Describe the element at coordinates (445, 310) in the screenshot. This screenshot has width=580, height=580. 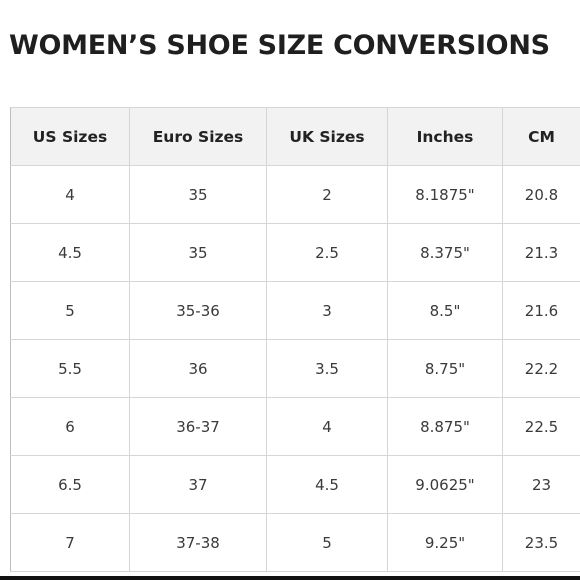
I see `cell-inches: 8.5"` at that location.